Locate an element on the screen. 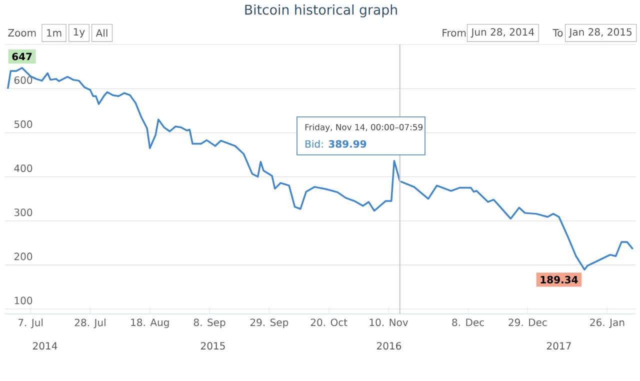  text: 2017 is located at coordinates (559, 346).